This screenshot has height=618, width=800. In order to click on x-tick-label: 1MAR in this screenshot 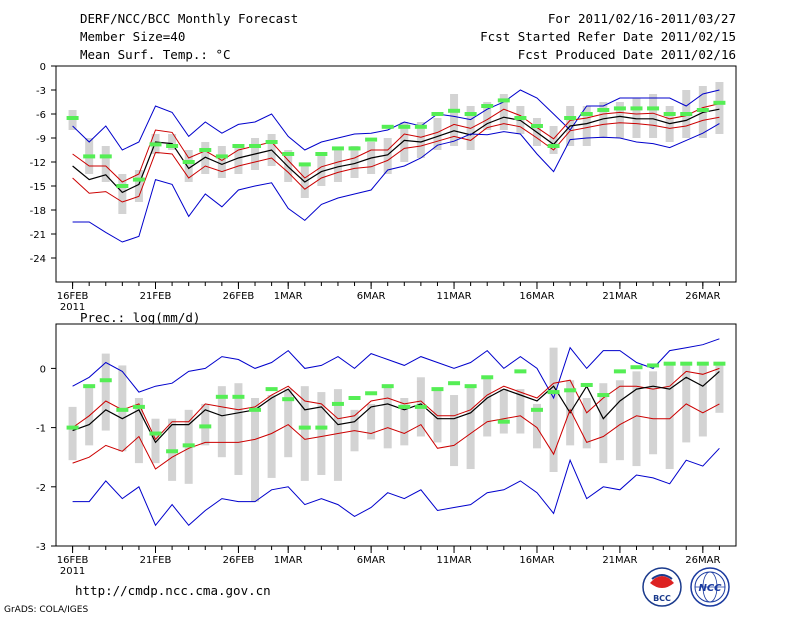, I will do `click(288, 296)`.